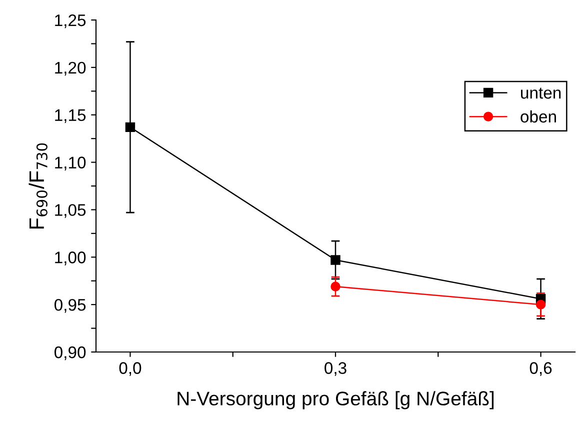  I want to click on y-tick-label: 0,95, so click(70, 305).